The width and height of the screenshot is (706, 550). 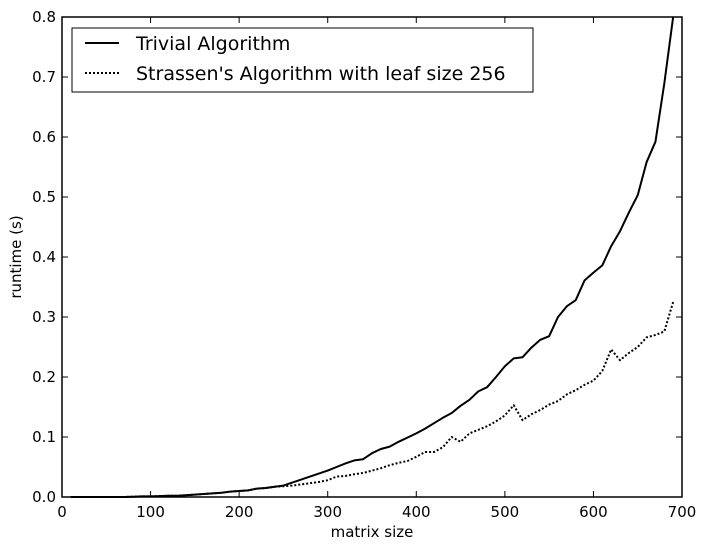 I want to click on legend-box, so click(x=302, y=60).